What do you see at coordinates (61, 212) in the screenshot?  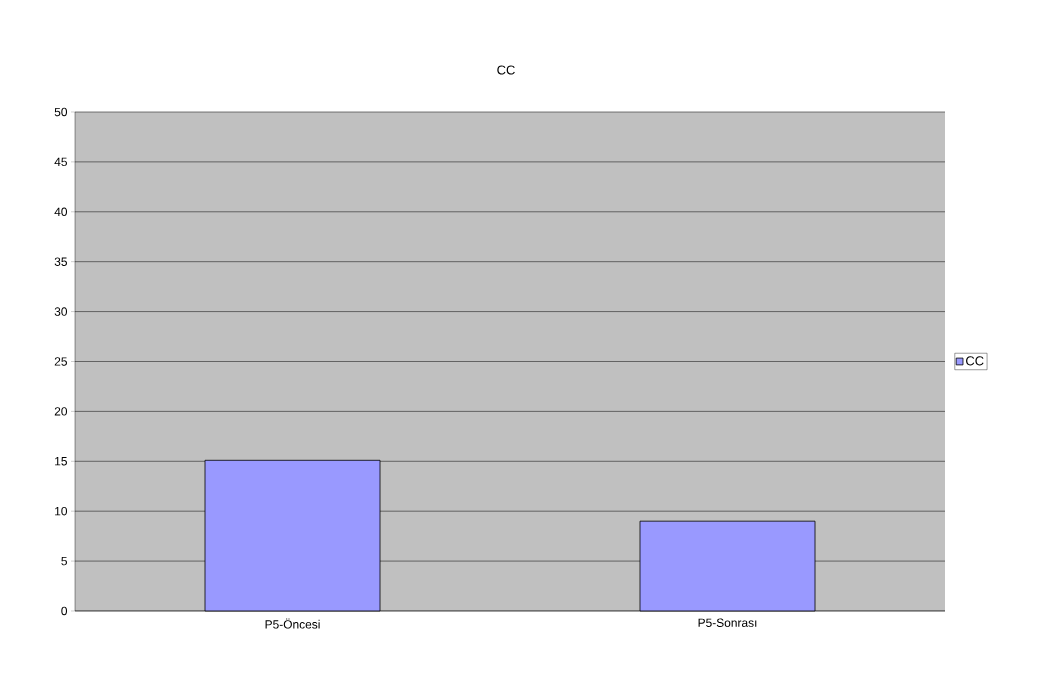 I see `y-tick-label: 40` at bounding box center [61, 212].